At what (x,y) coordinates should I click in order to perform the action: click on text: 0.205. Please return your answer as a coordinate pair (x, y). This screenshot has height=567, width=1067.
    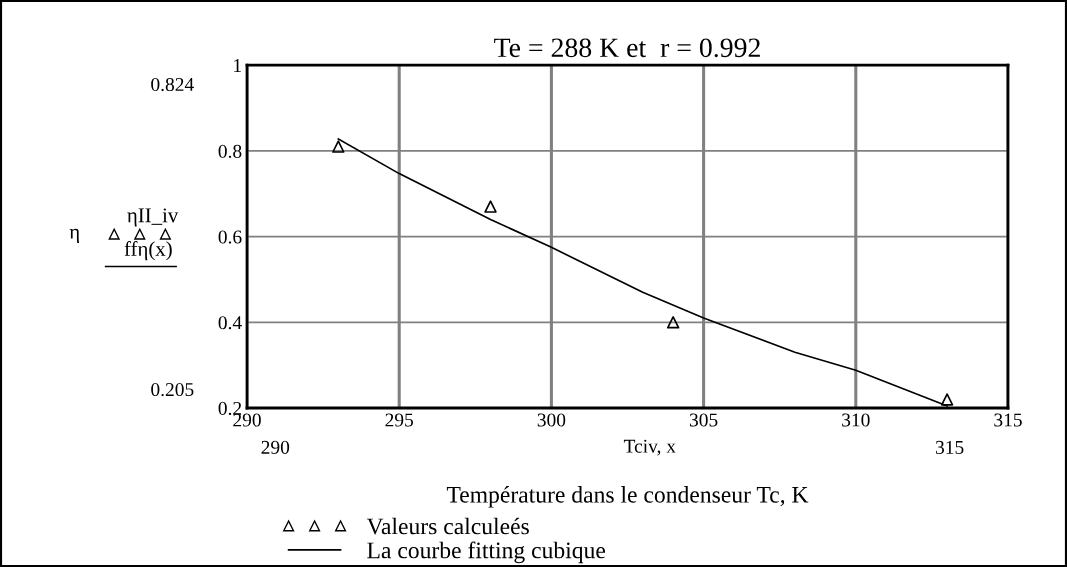
    Looking at the image, I should click on (172, 389).